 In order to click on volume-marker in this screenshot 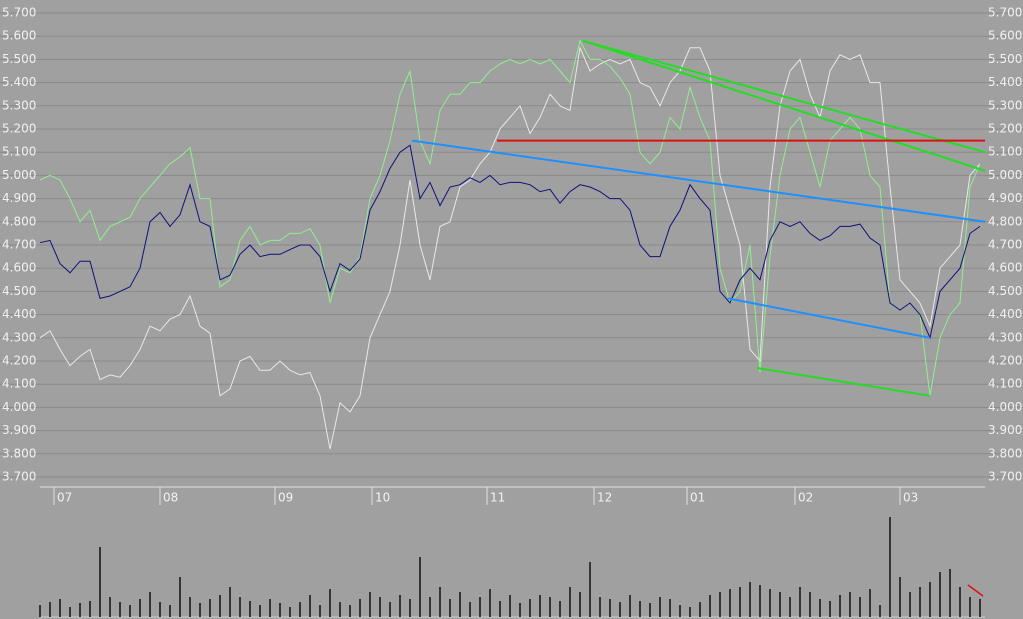, I will do `click(975, 590)`.